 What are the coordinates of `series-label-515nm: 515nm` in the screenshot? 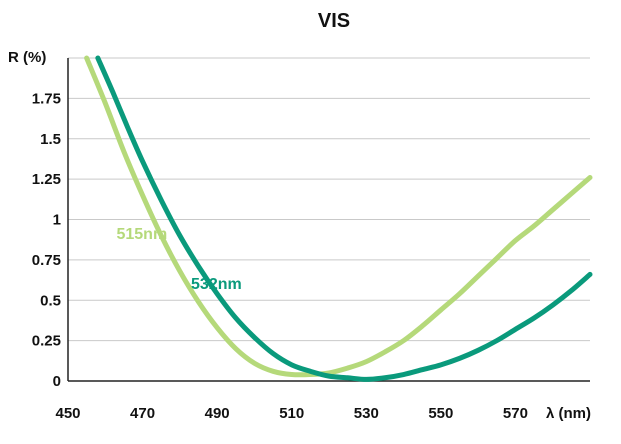 It's located at (141, 234).